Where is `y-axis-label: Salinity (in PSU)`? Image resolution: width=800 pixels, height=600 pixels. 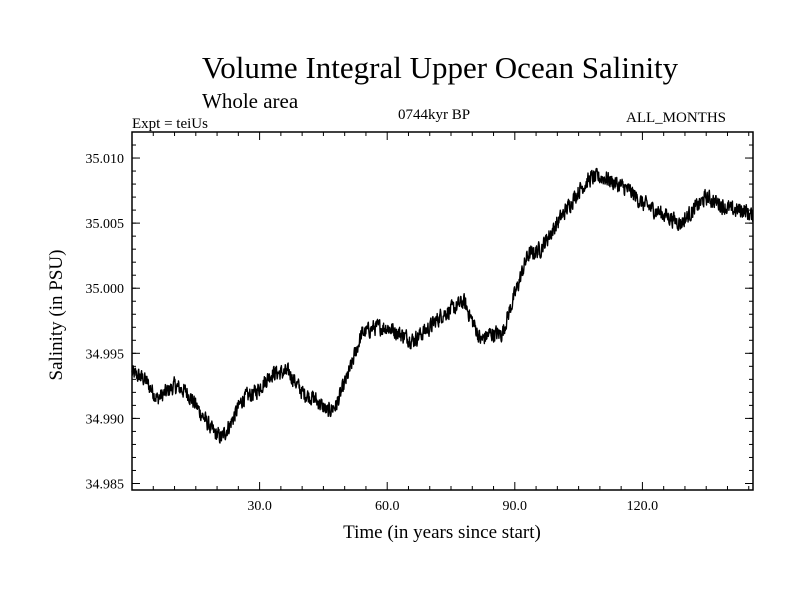
y-axis-label: Salinity (in PSU) is located at coordinates (56, 315).